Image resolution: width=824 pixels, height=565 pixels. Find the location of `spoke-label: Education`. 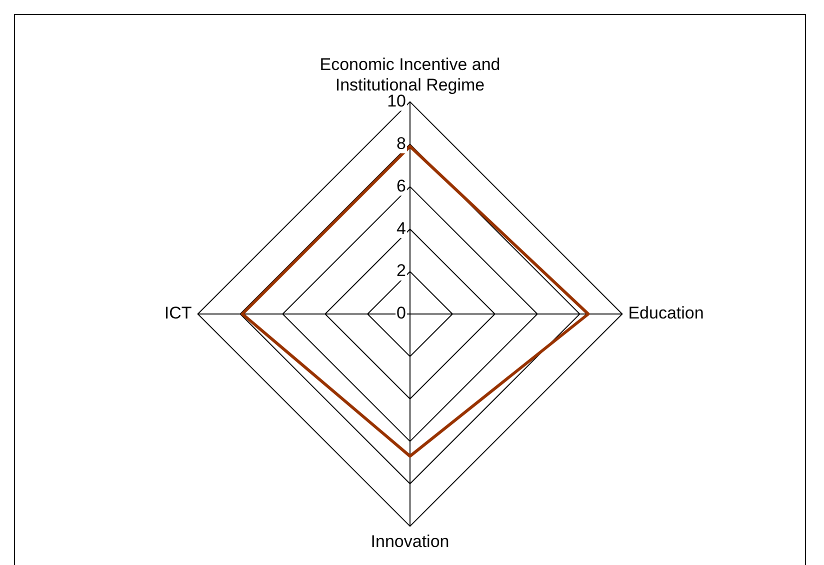

spoke-label: Education is located at coordinates (666, 313).